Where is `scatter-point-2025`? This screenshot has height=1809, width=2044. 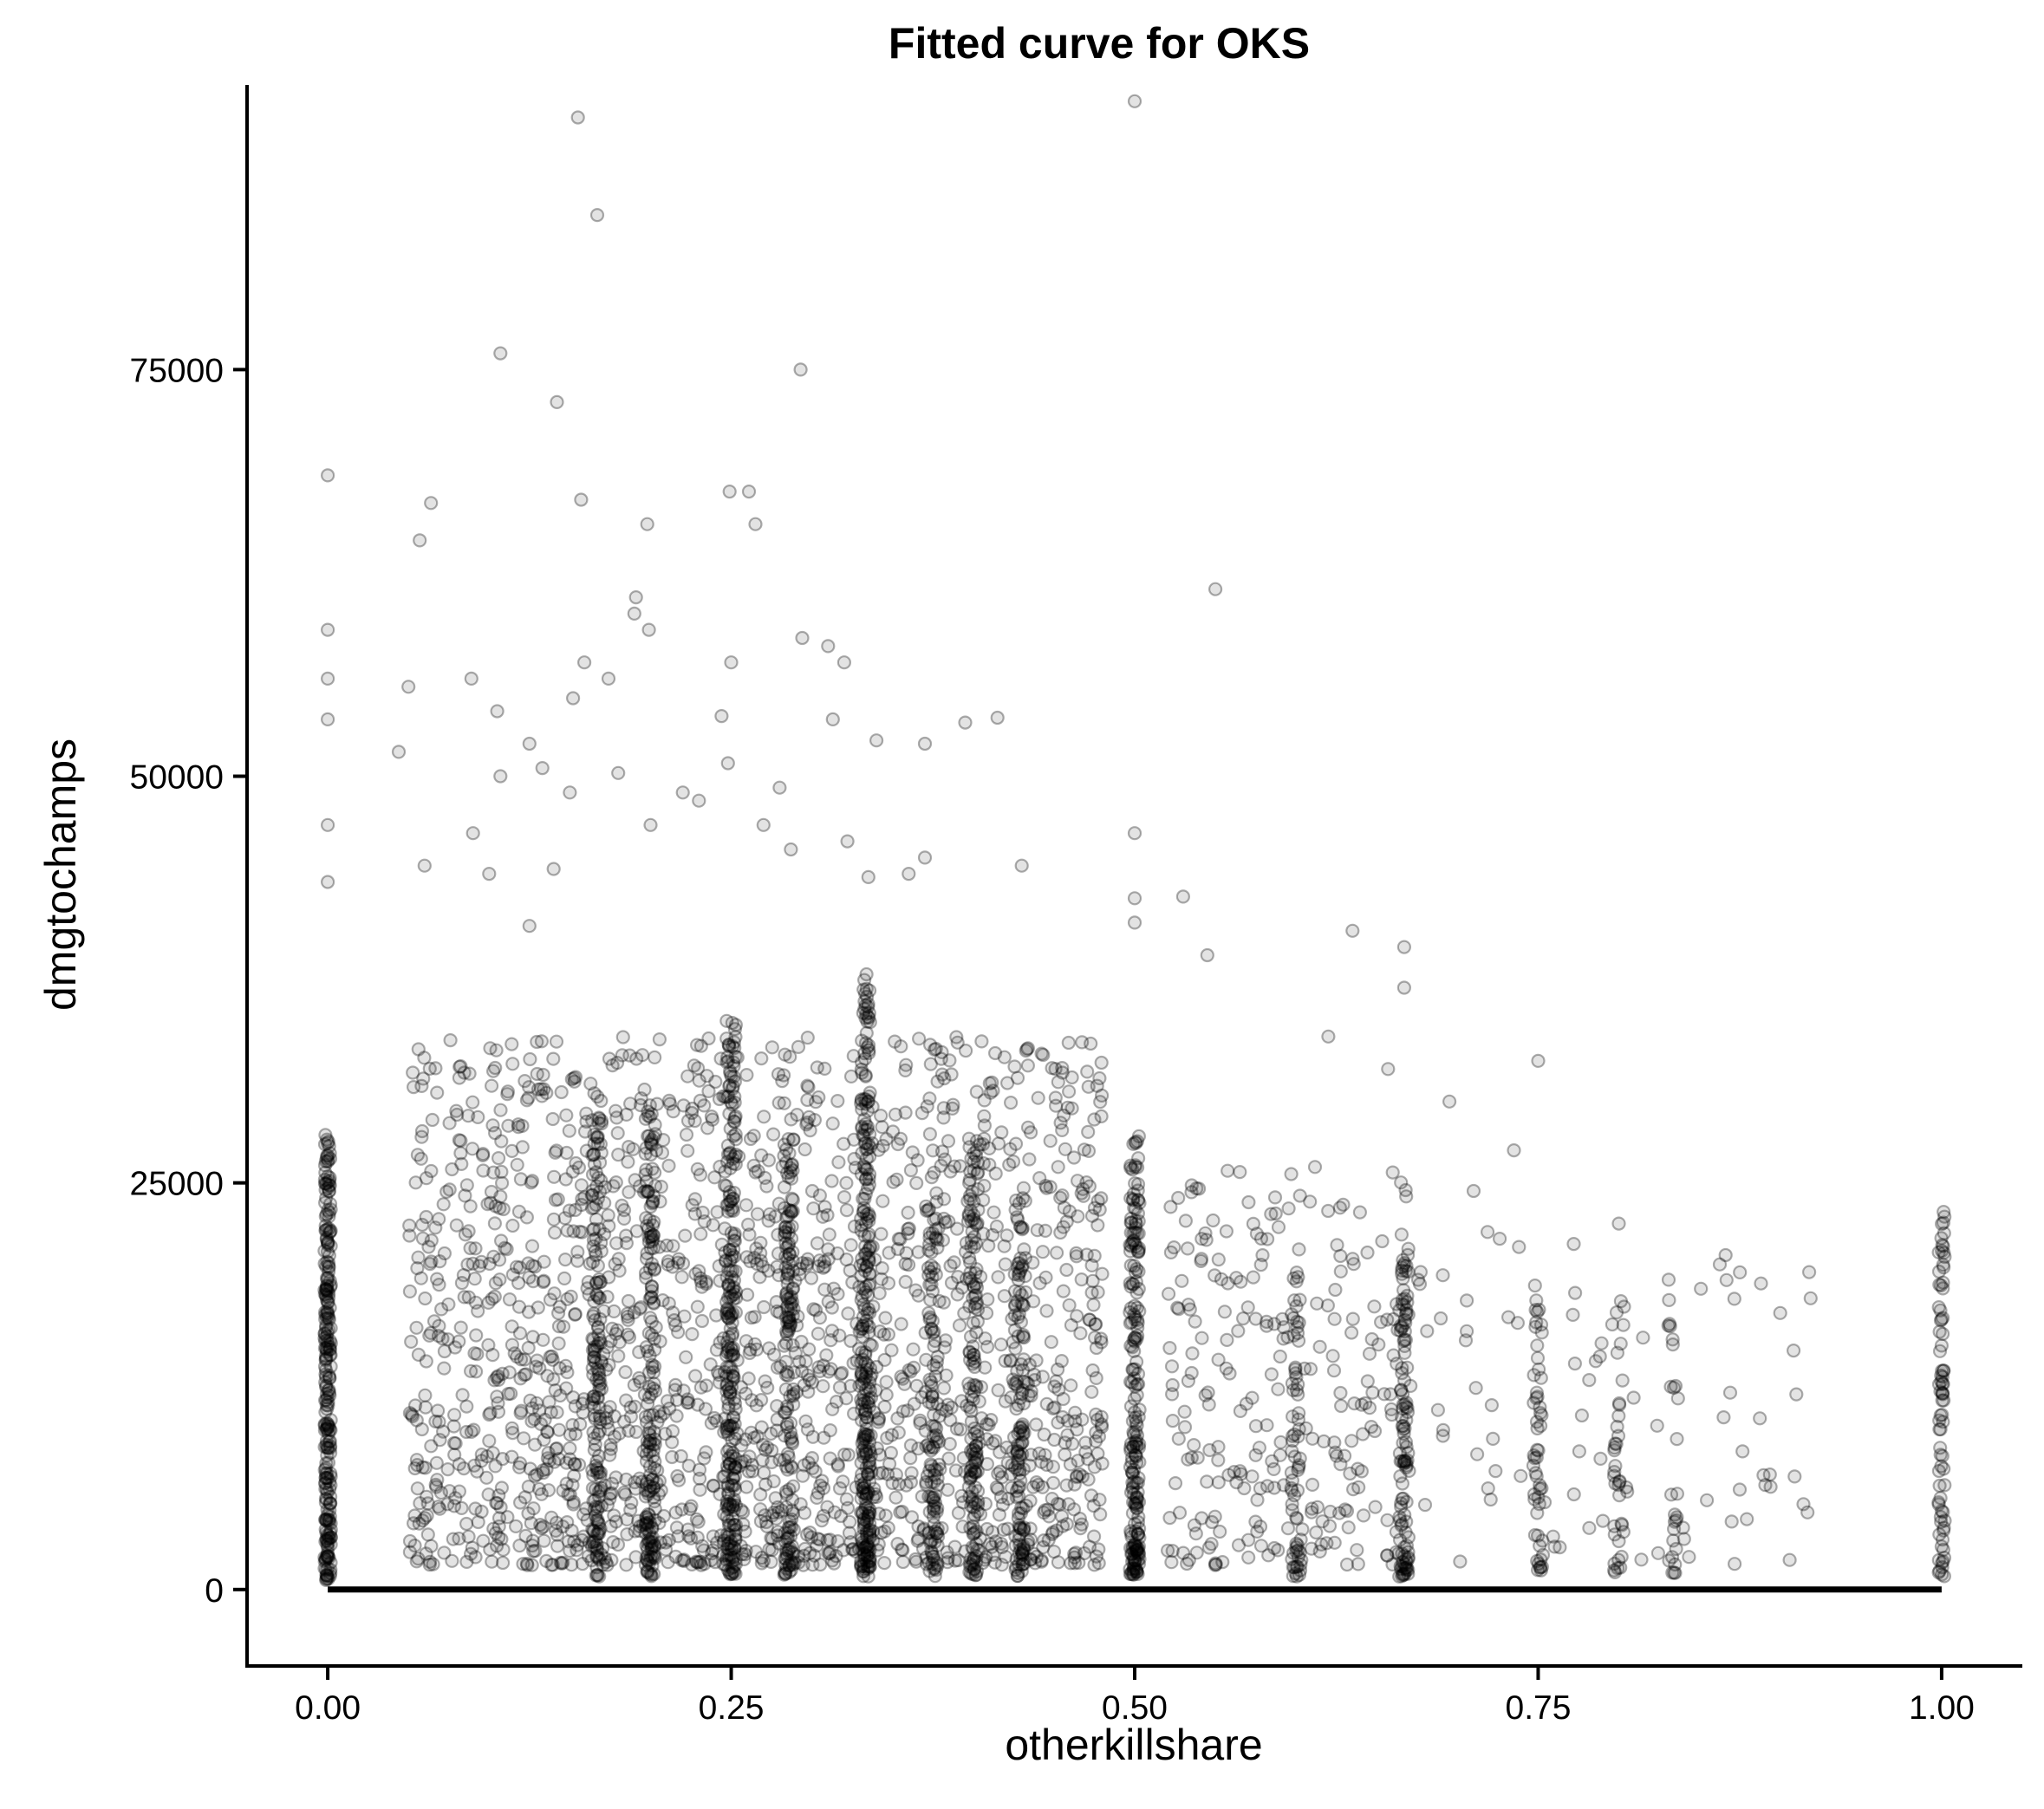 scatter-point-2025 is located at coordinates (1189, 1309).